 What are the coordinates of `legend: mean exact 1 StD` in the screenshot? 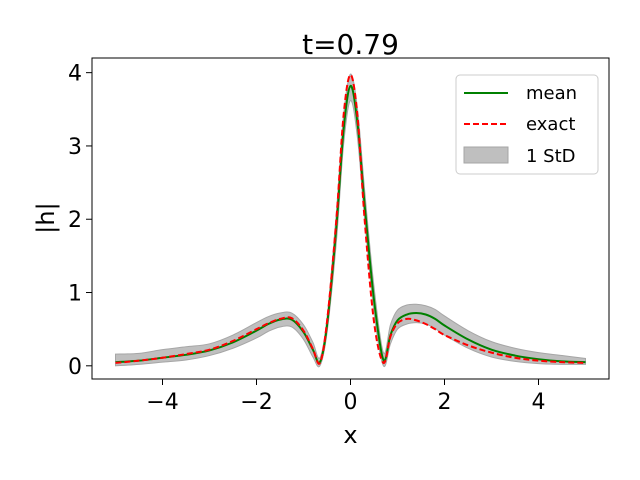 It's located at (527, 124).